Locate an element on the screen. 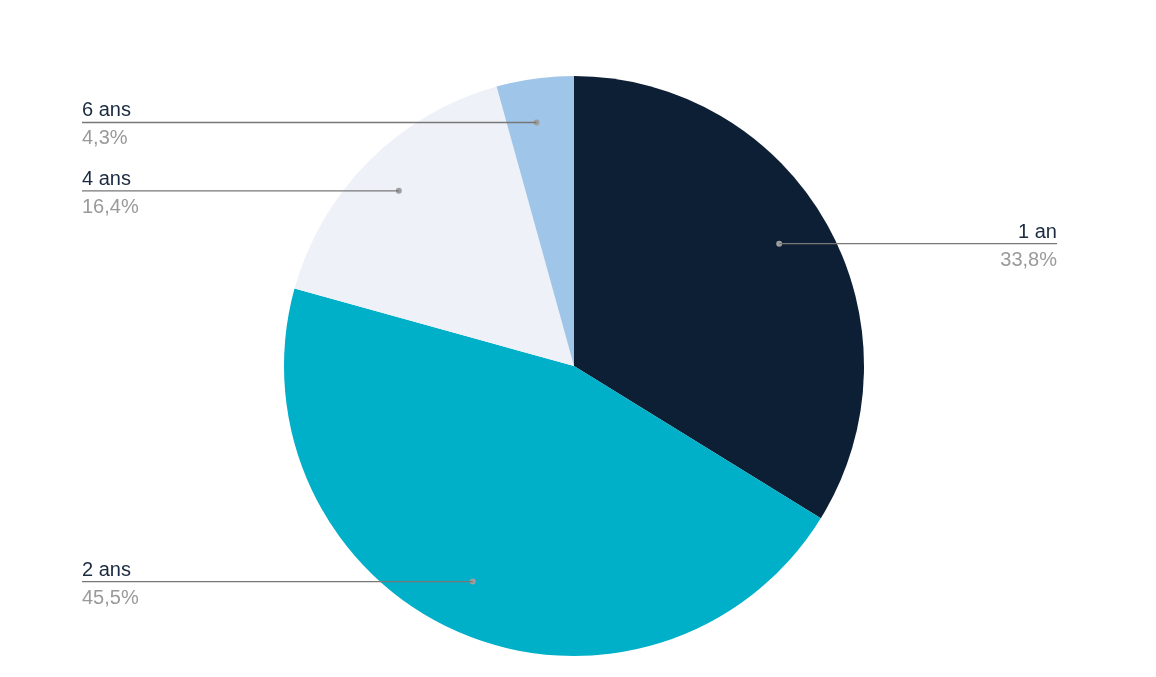  data-label: 45,5% is located at coordinates (110, 596).